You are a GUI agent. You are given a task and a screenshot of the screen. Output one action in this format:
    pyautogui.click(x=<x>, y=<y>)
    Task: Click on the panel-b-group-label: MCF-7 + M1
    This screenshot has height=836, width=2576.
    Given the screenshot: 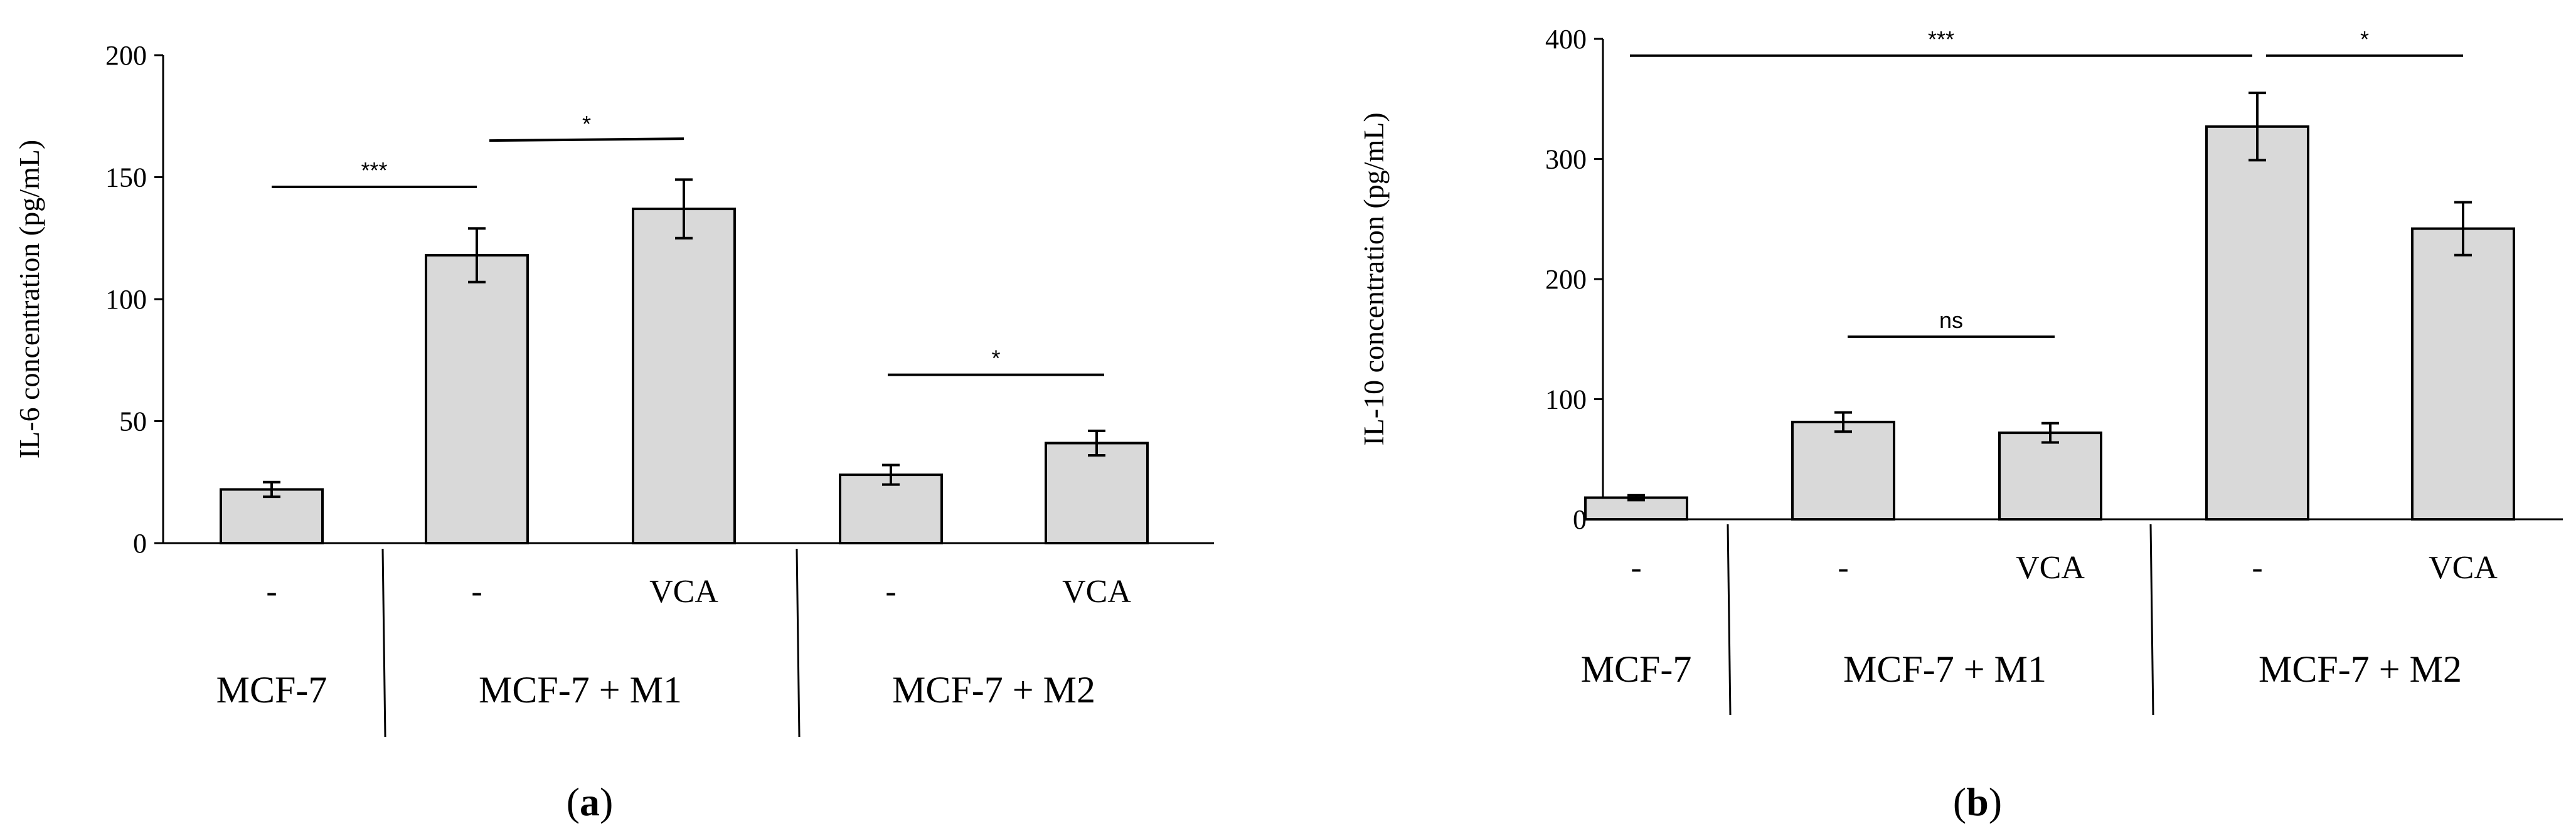 What is the action you would take?
    pyautogui.click(x=1945, y=669)
    